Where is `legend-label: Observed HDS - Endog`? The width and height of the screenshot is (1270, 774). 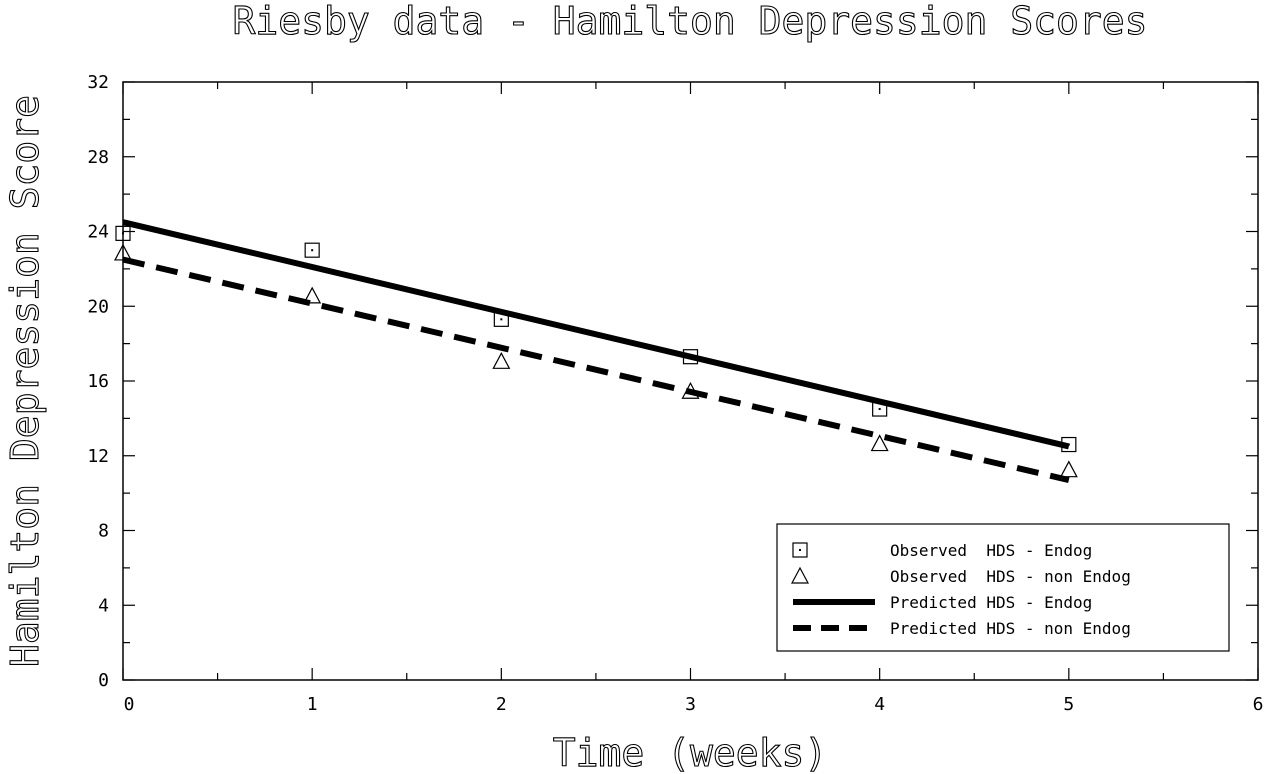
legend-label: Observed HDS - Endog is located at coordinates (991, 550).